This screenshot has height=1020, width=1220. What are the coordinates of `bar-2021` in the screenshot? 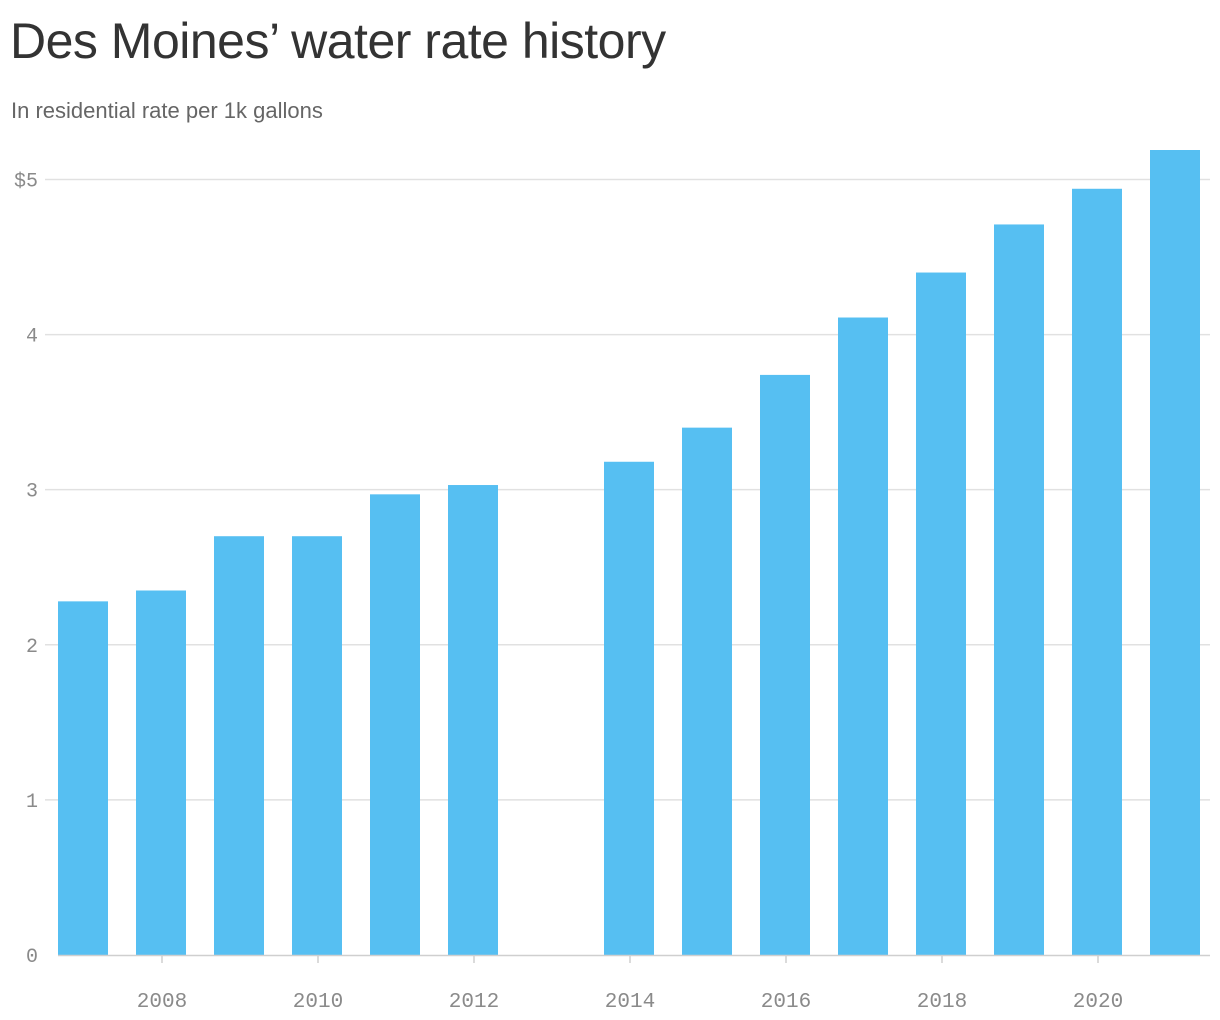 It's located at (1175, 552).